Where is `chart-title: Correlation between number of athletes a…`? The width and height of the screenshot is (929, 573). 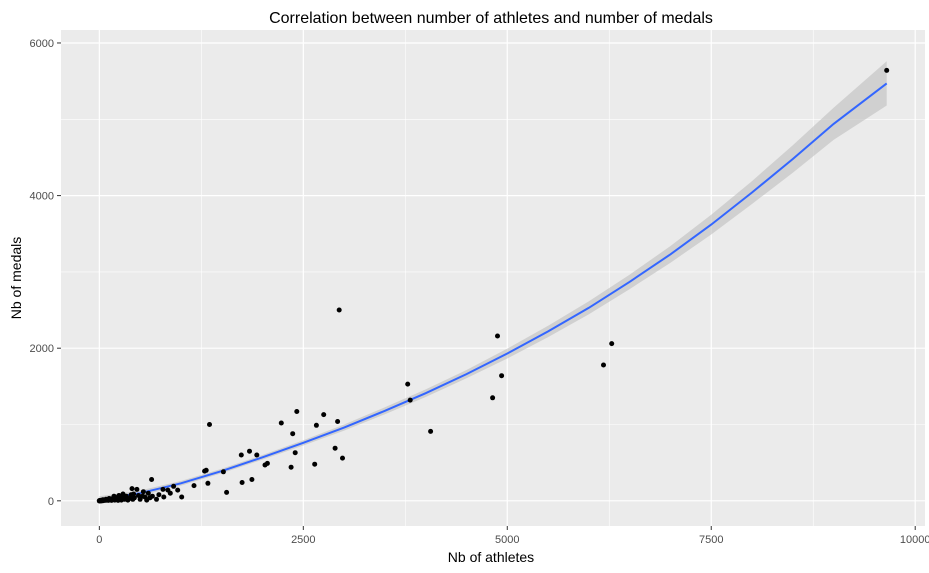
chart-title: Correlation between number of athletes a… is located at coordinates (491, 18).